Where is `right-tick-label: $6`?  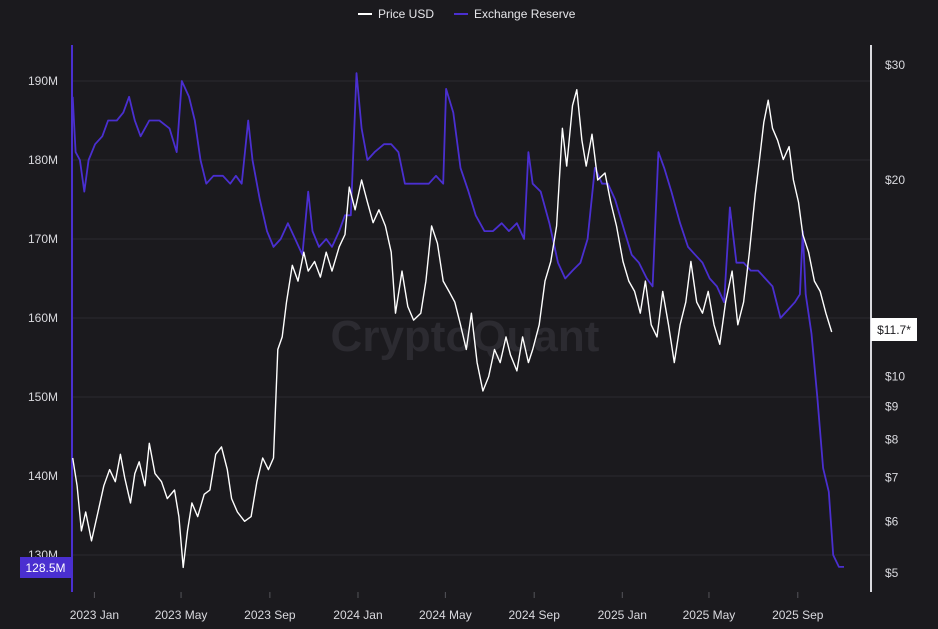 right-tick-label: $6 is located at coordinates (892, 521).